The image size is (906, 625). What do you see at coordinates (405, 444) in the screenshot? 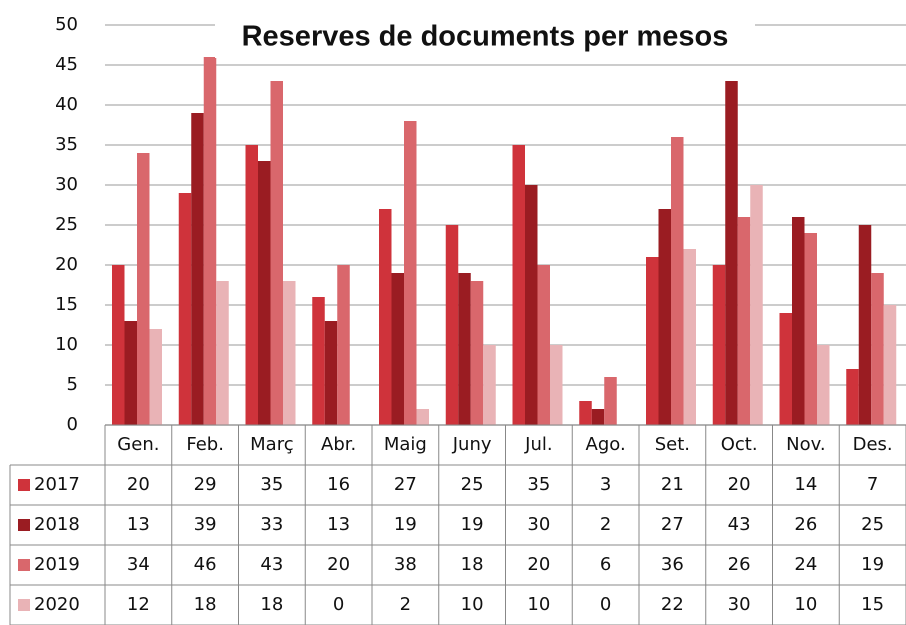
I see `x-tick-label: Maig` at bounding box center [405, 444].